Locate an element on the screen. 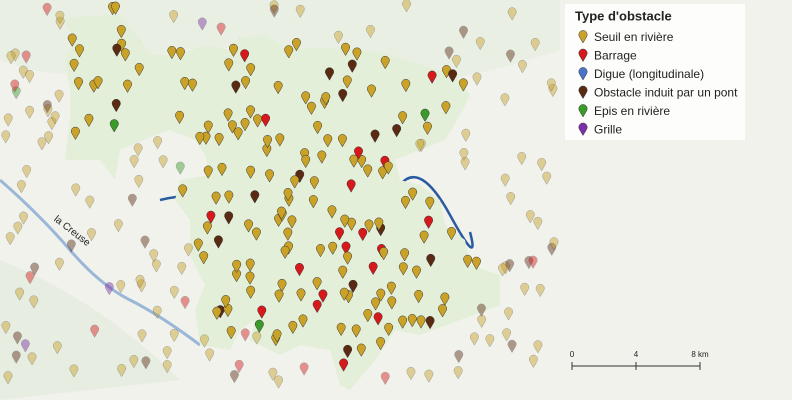 The width and height of the screenshot is (792, 405). terrain is located at coordinates (90, 330).